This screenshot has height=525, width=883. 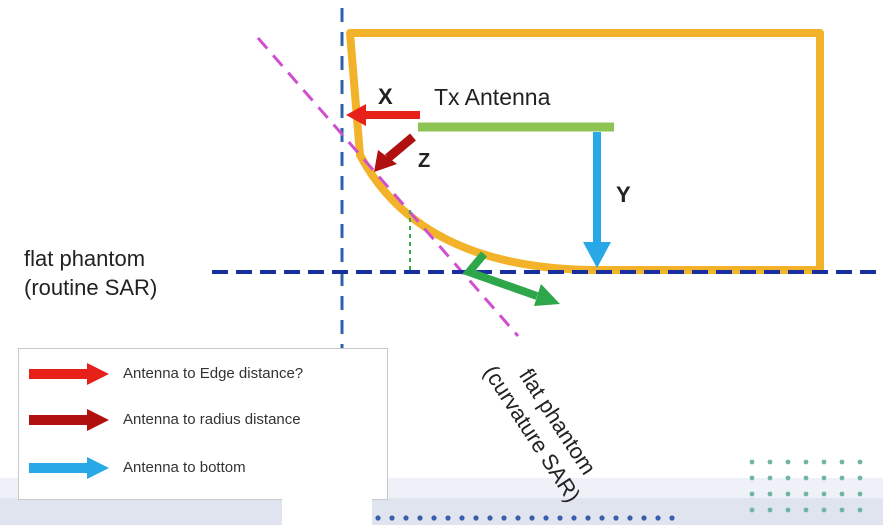 I want to click on red-arrow-icon, so click(x=69, y=374).